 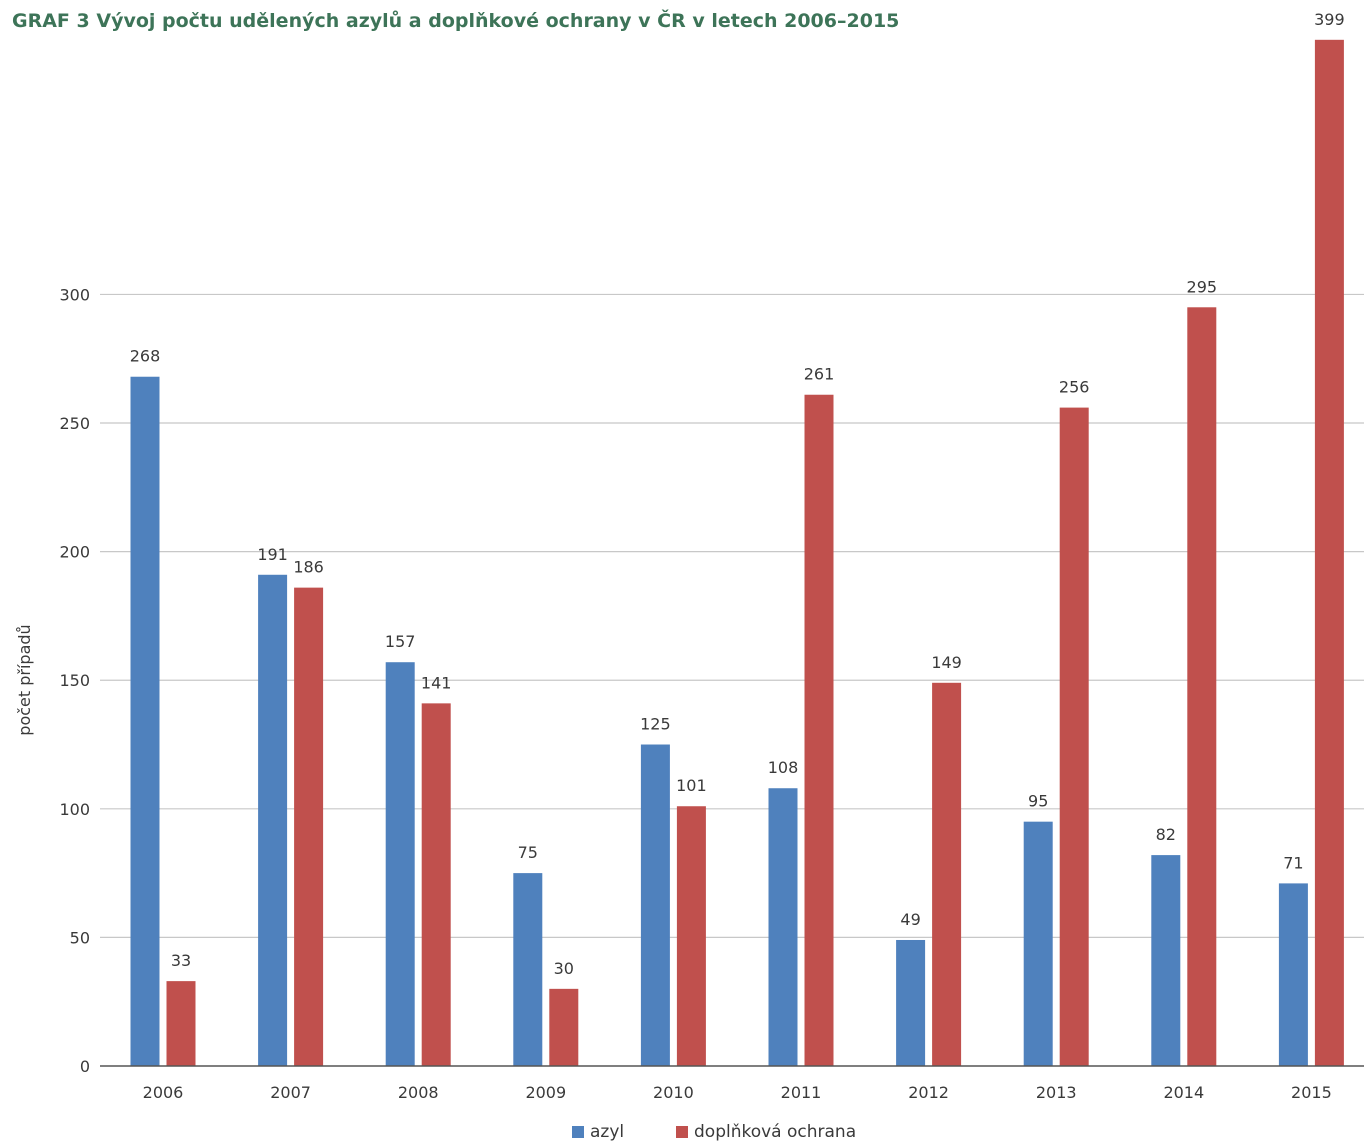 I want to click on x-tick-label: 2008, so click(x=418, y=1092).